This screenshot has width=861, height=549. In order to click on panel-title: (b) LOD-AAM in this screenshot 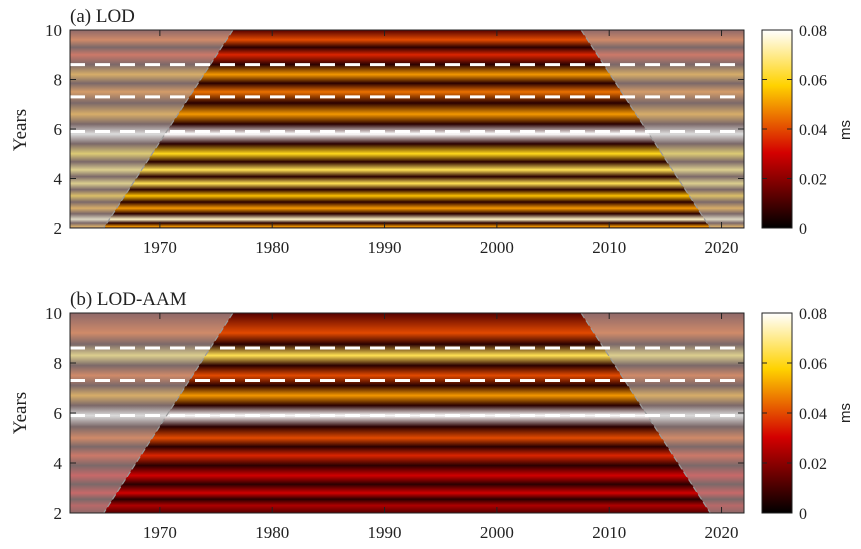, I will do `click(128, 299)`.